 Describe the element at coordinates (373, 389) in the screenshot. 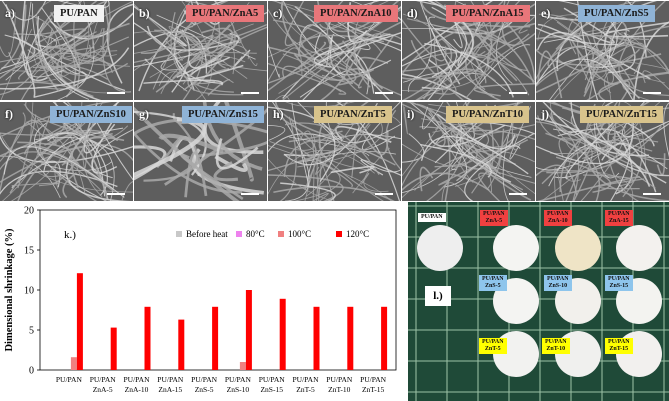

I see `x-tick-label: ZnT-15` at that location.